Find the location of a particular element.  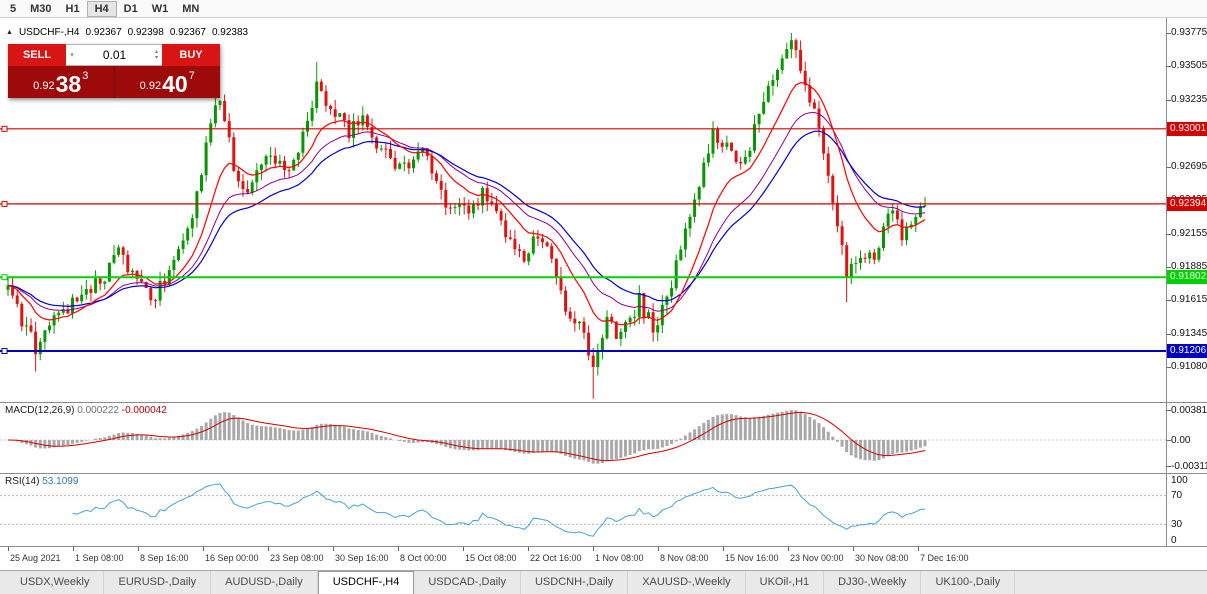

time-axis-label: 8 Sep 16:00 is located at coordinates (164, 558).